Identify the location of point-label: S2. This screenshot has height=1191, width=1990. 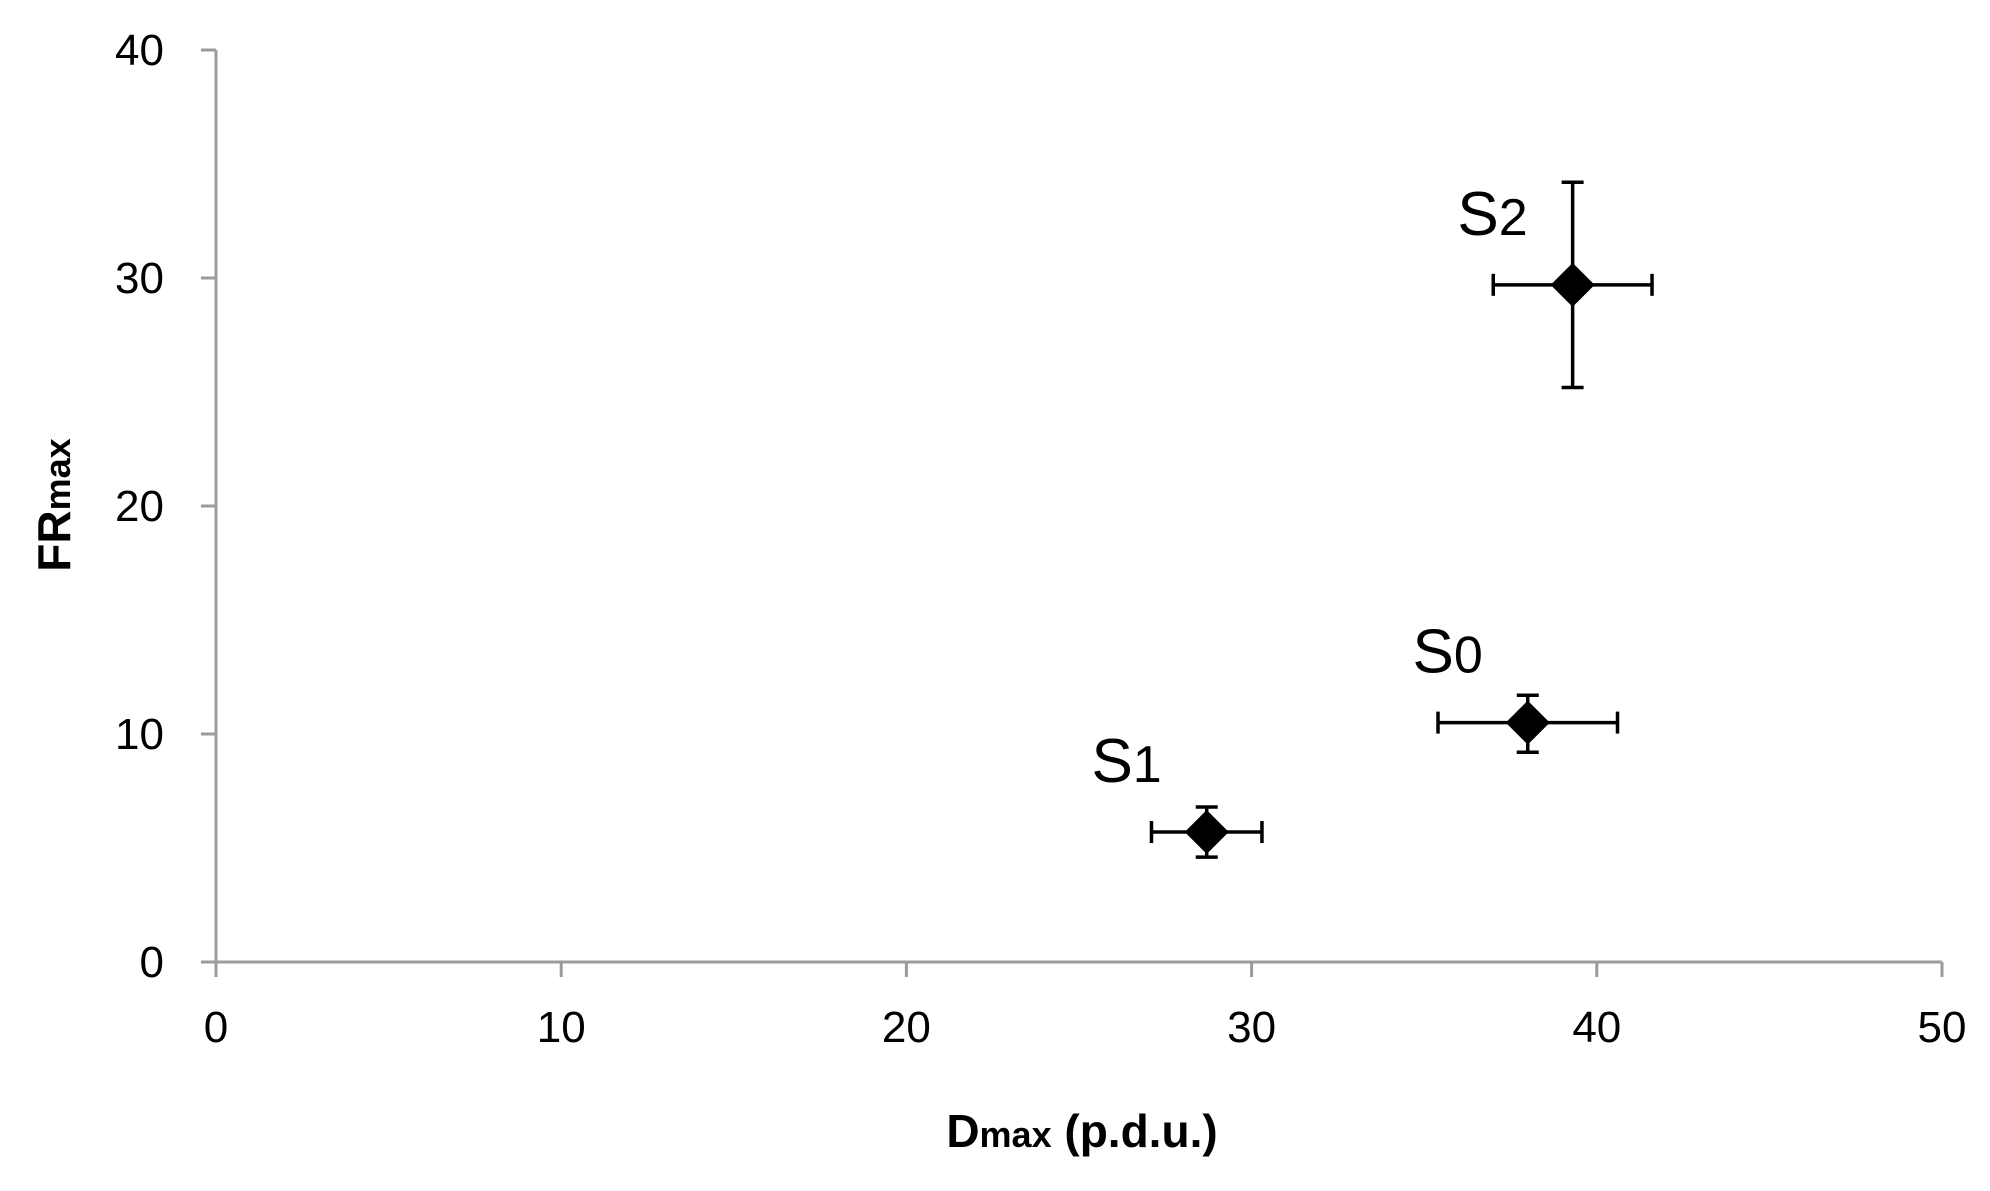
(1492, 214).